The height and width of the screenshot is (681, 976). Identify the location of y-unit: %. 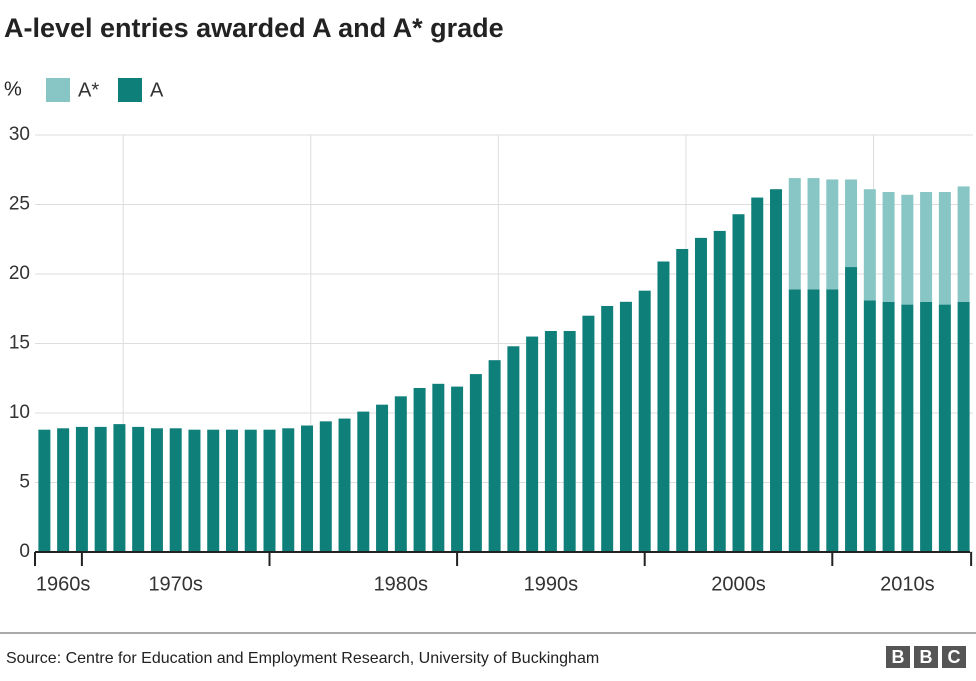
(13, 89).